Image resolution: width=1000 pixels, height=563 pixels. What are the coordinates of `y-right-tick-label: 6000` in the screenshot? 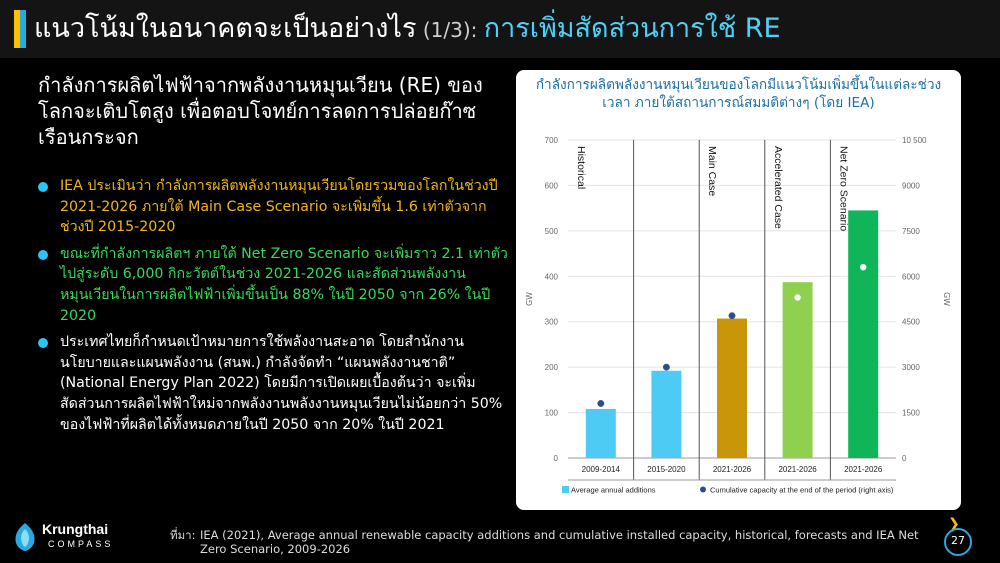 It's located at (911, 276).